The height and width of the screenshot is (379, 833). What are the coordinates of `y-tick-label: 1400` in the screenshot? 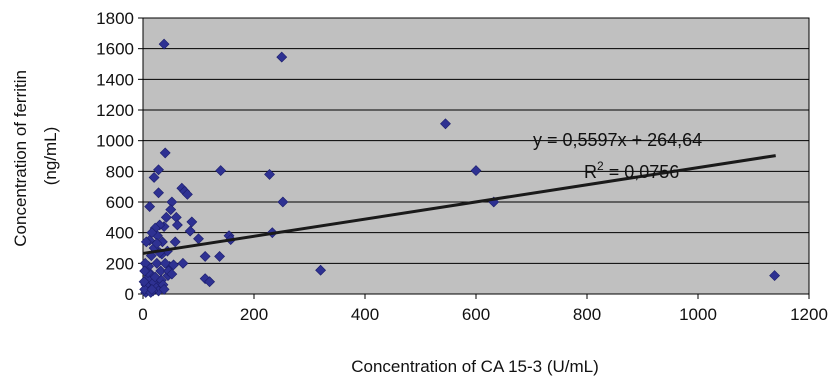 It's located at (115, 79).